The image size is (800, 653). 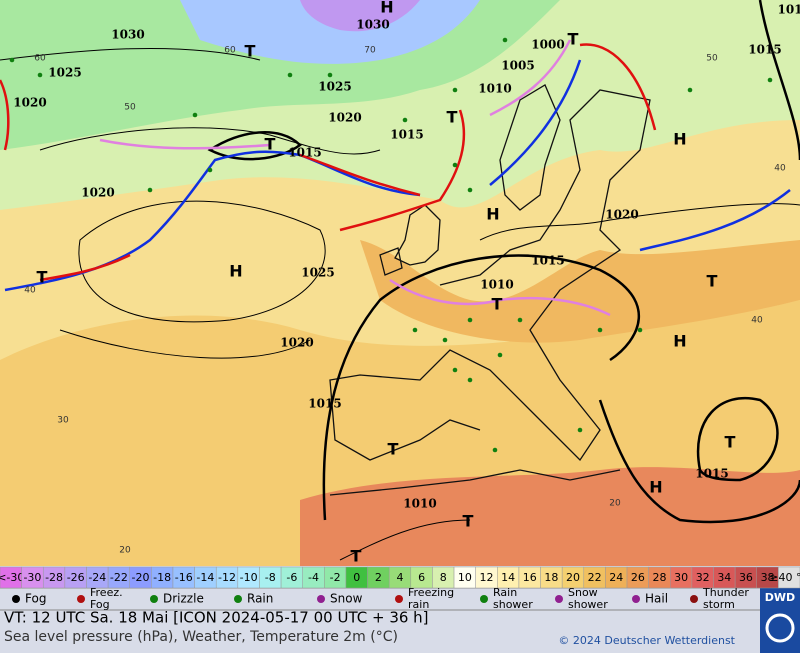 I want to click on scale-label: -28, so click(x=54, y=577).